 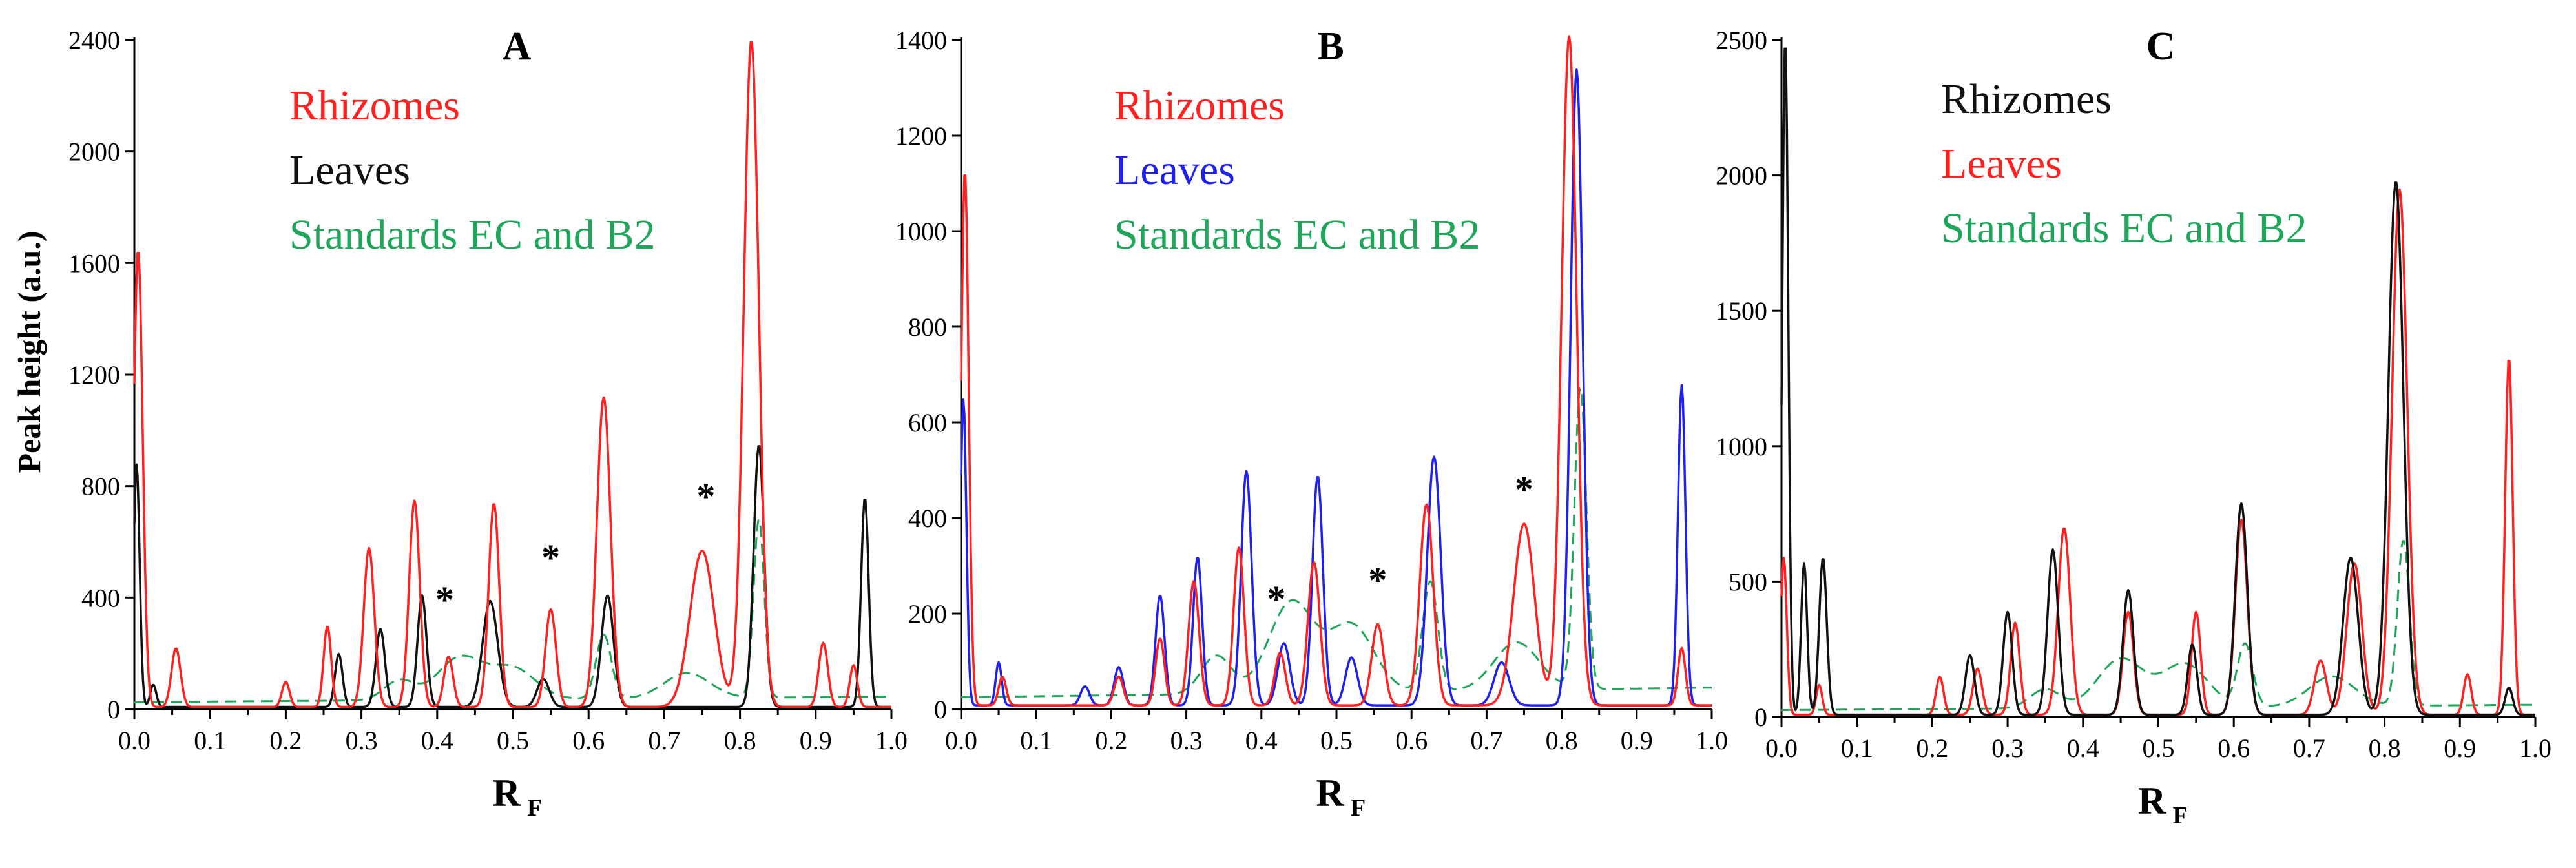 What do you see at coordinates (1741, 40) in the screenshot?
I see `y-tick-label: 2500` at bounding box center [1741, 40].